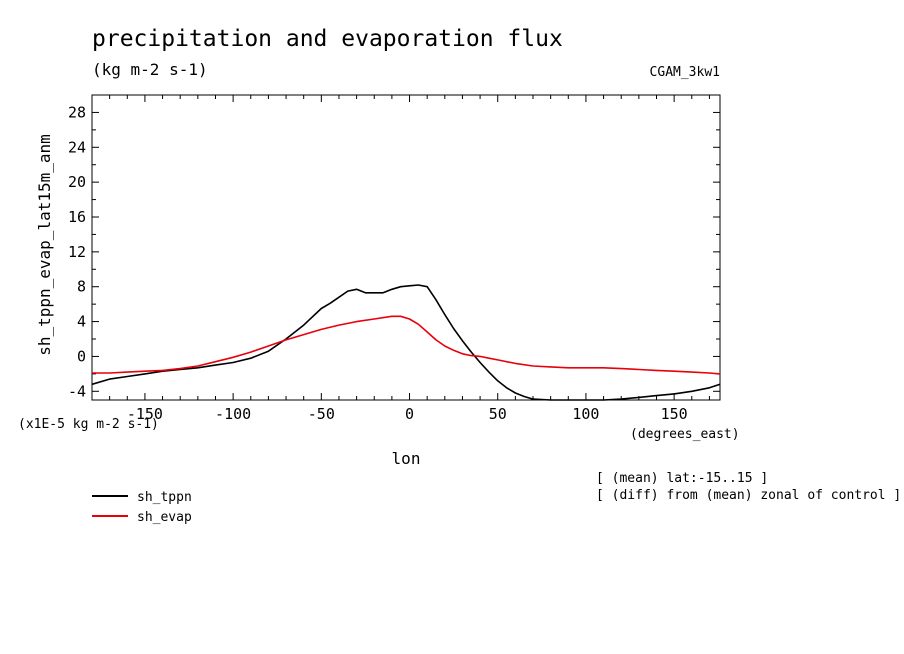  Describe the element at coordinates (406, 458) in the screenshot. I see `x-axis-label: lon` at that location.